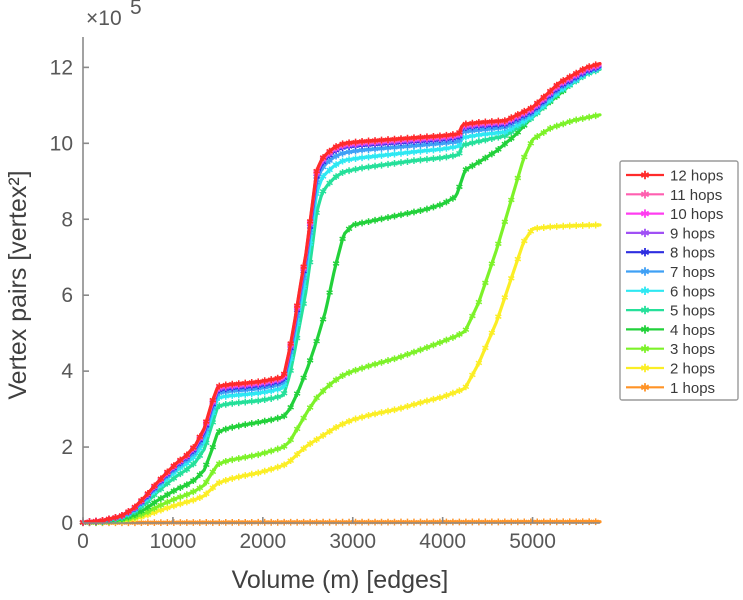 This screenshot has height=600, width=743. I want to click on x-tick-label: 1000, so click(173, 541).